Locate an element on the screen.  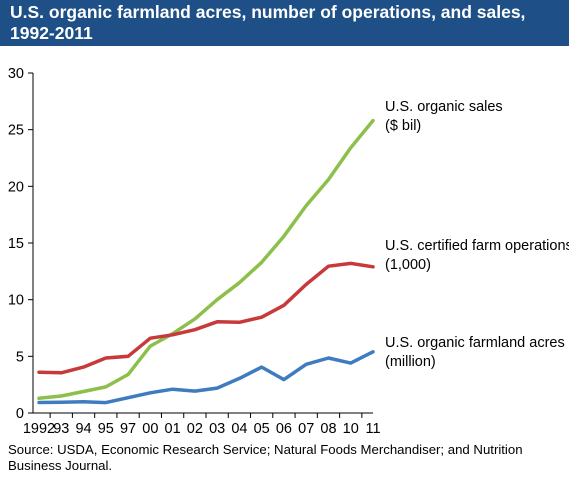
y-tick-label: 30 is located at coordinates (16, 74).